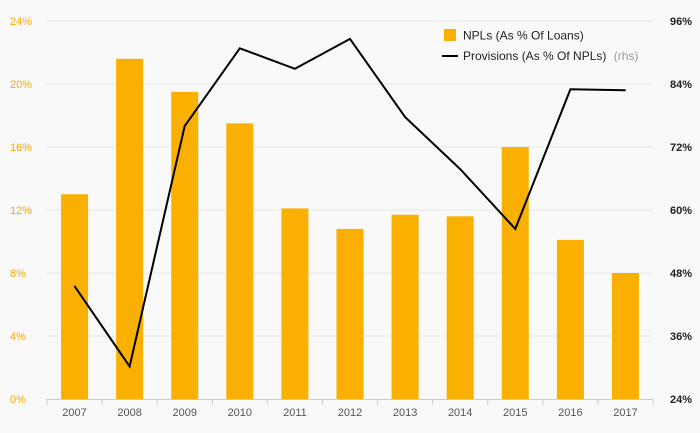  Describe the element at coordinates (515, 413) in the screenshot. I see `x-tick-label: 2015` at that location.